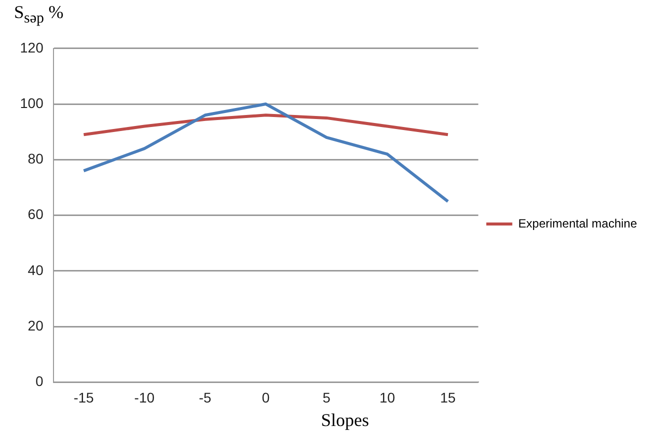 Image resolution: width=657 pixels, height=438 pixels. I want to click on x-tick-label: -10, so click(144, 397).